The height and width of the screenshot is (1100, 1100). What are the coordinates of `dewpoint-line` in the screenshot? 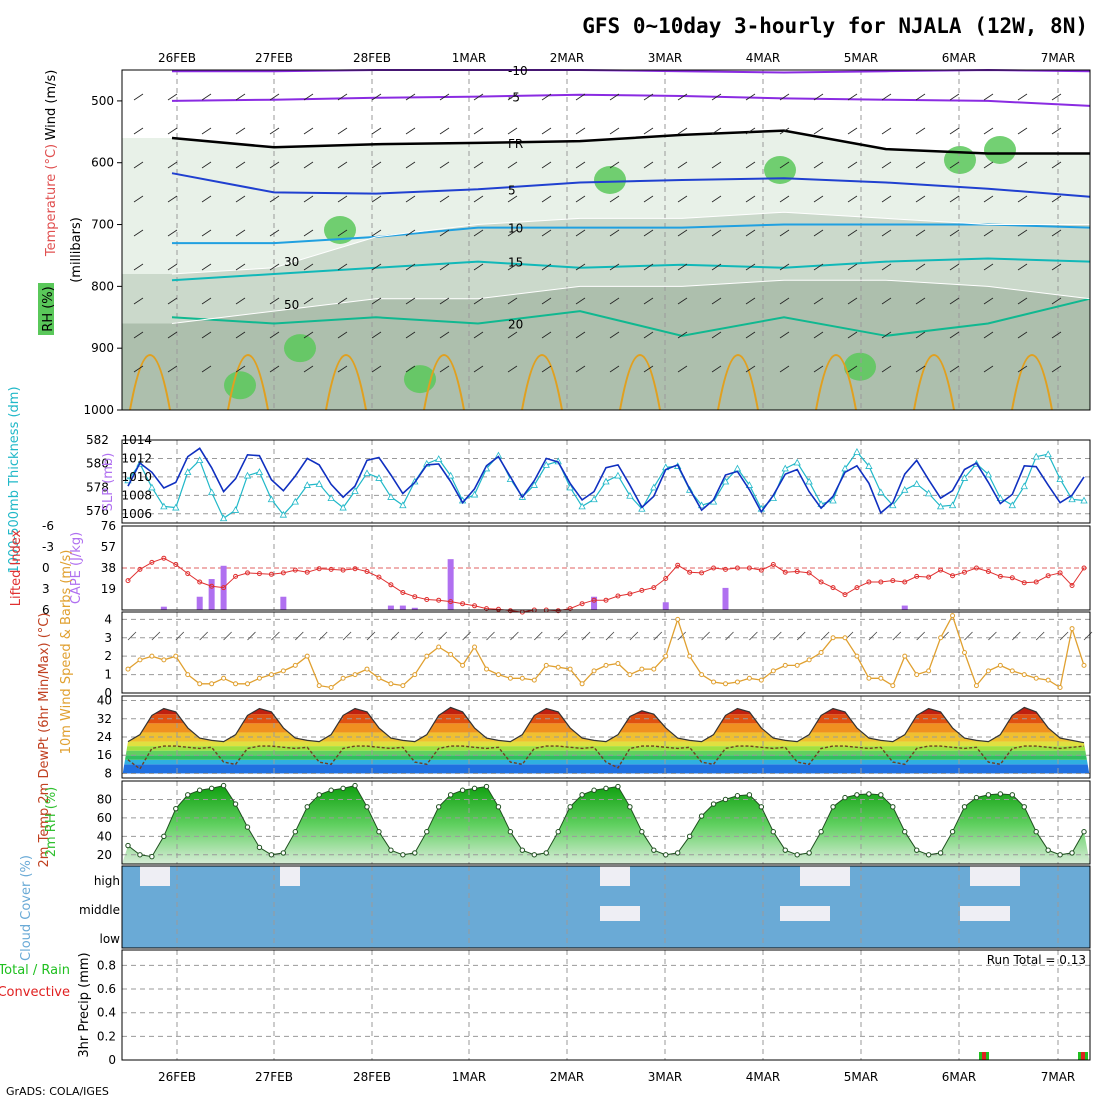 It's located at (606, 757).